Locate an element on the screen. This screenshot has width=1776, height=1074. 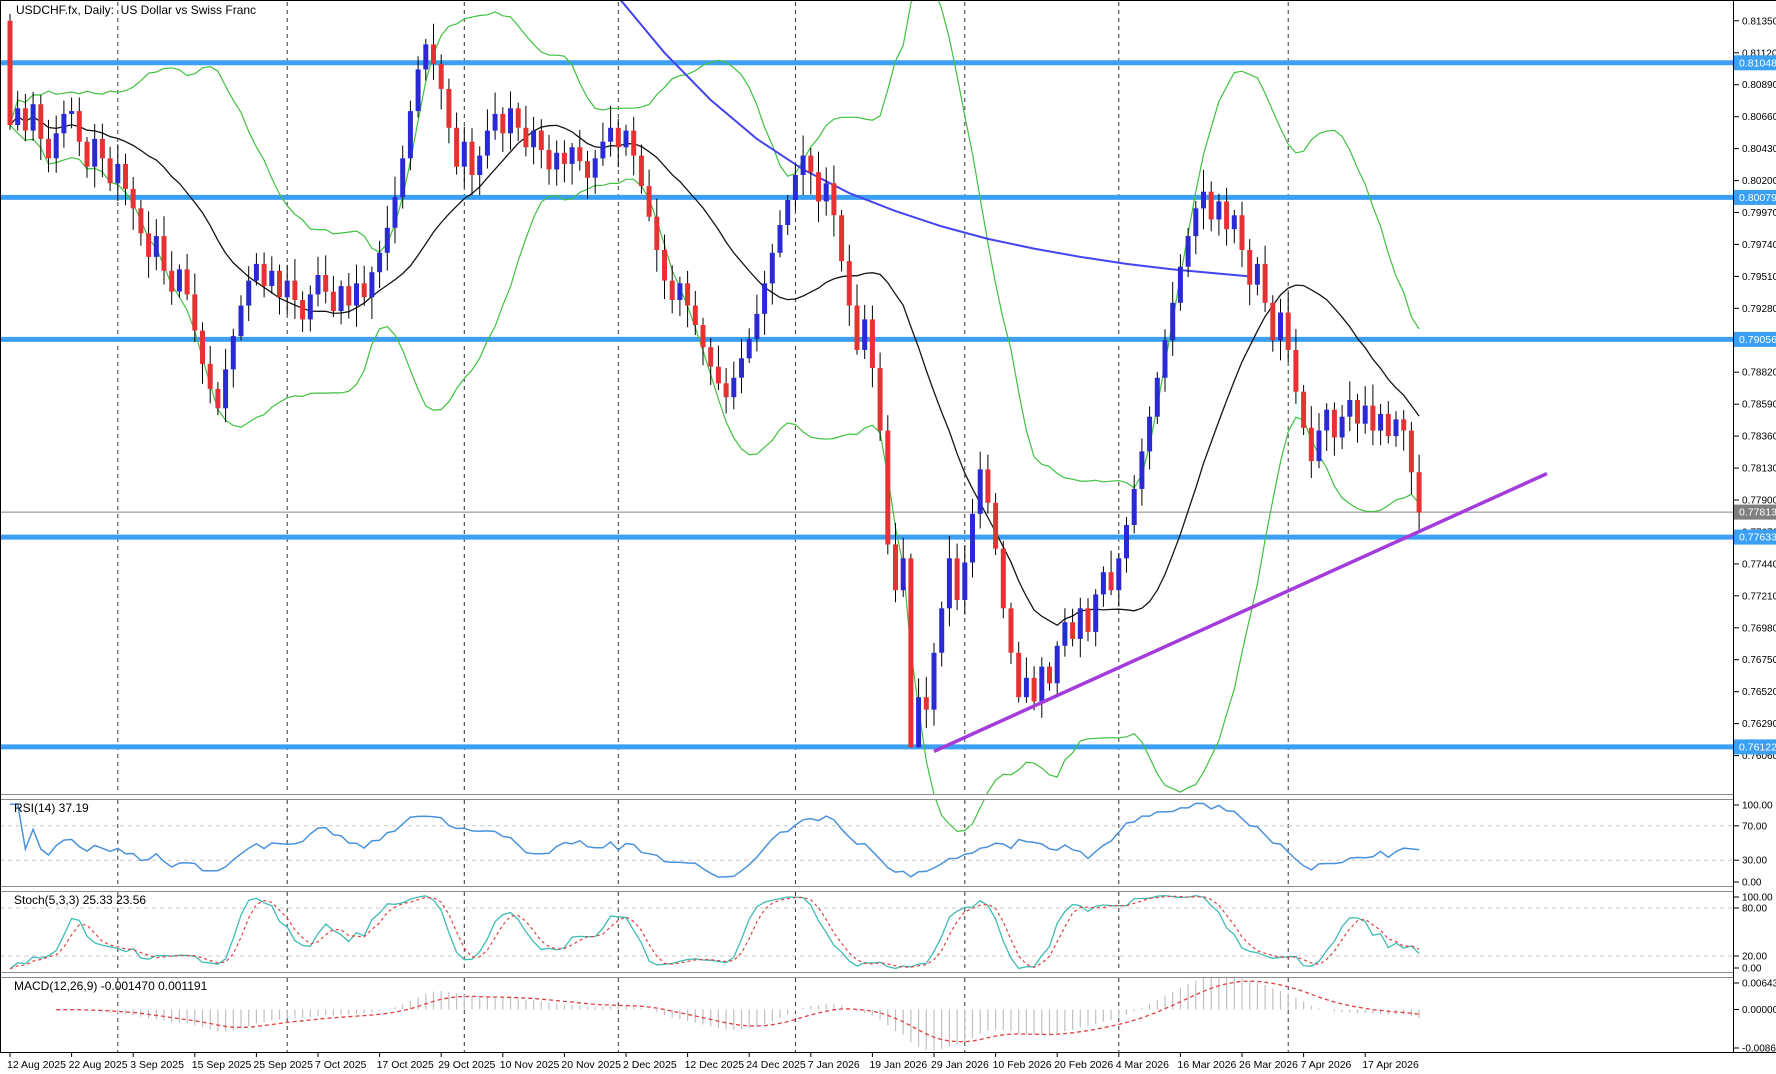
axis-label: 80.00 is located at coordinates (1754, 909).